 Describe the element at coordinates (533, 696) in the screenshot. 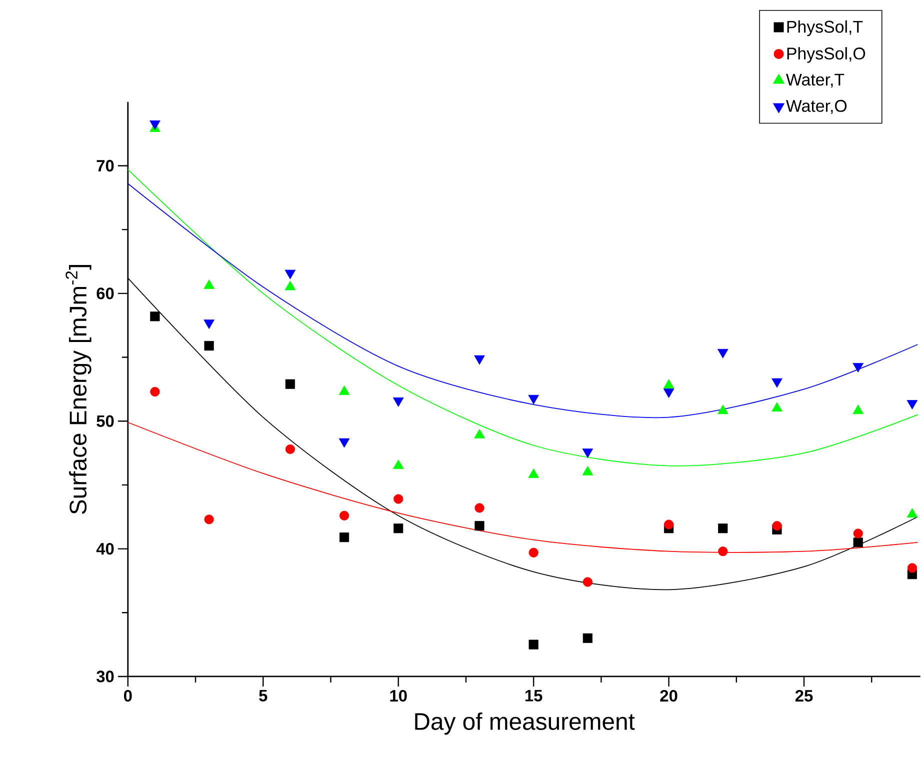

I see `x-tick-label: 15` at that location.